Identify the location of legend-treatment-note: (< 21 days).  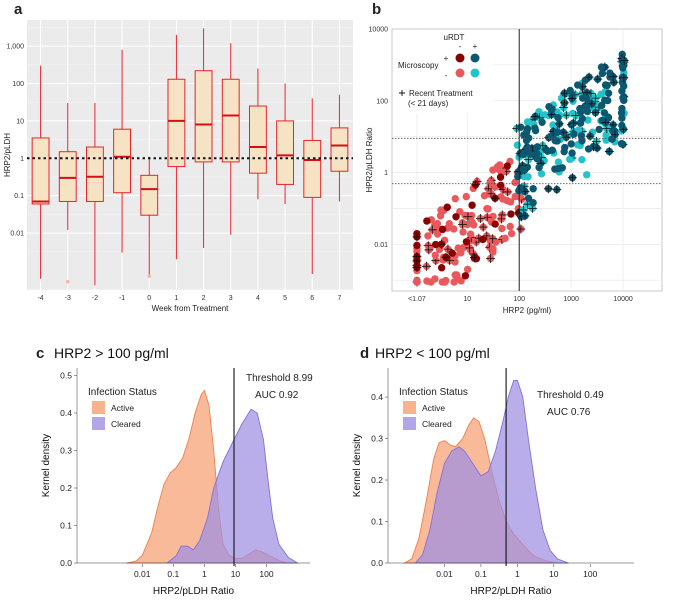
(428, 103).